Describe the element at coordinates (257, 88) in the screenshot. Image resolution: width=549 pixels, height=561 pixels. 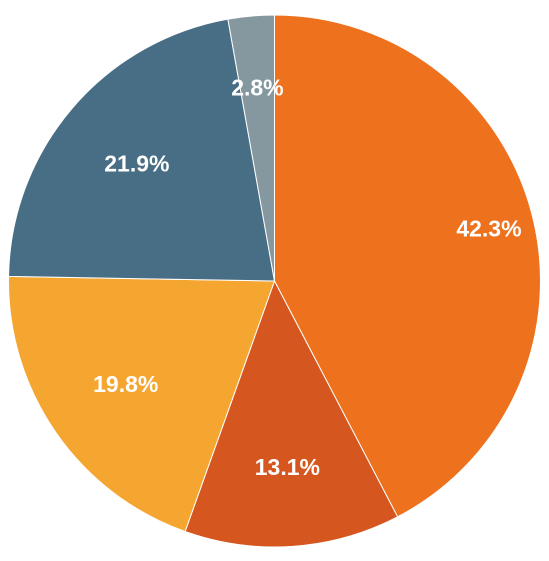
I see `pie-slice-label-4: 2.8%` at that location.